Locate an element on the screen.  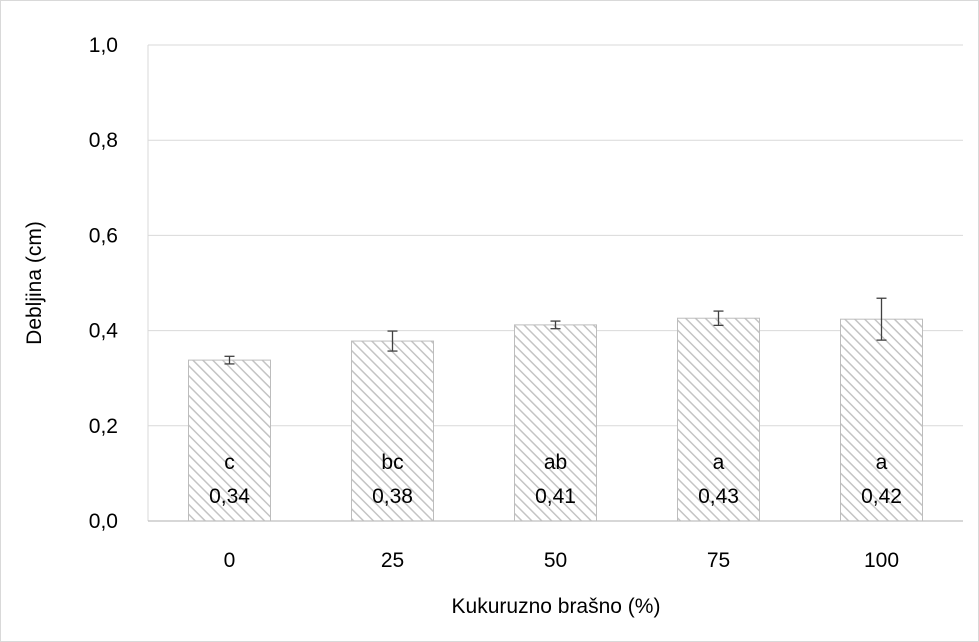
y-tick-label: 0,8 is located at coordinates (103, 140).